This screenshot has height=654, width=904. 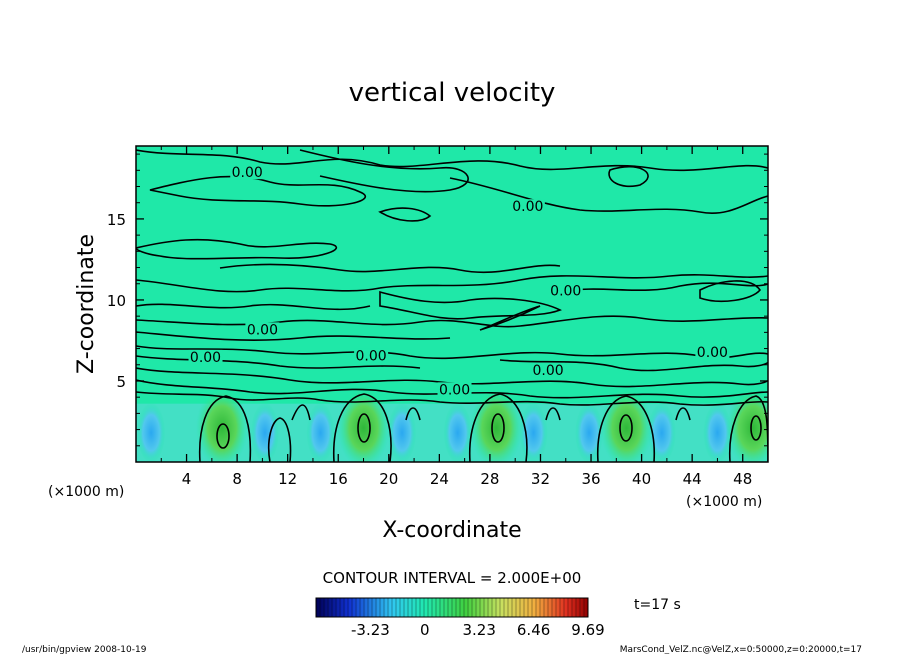 I want to click on x-tick-label: 24, so click(x=439, y=479).